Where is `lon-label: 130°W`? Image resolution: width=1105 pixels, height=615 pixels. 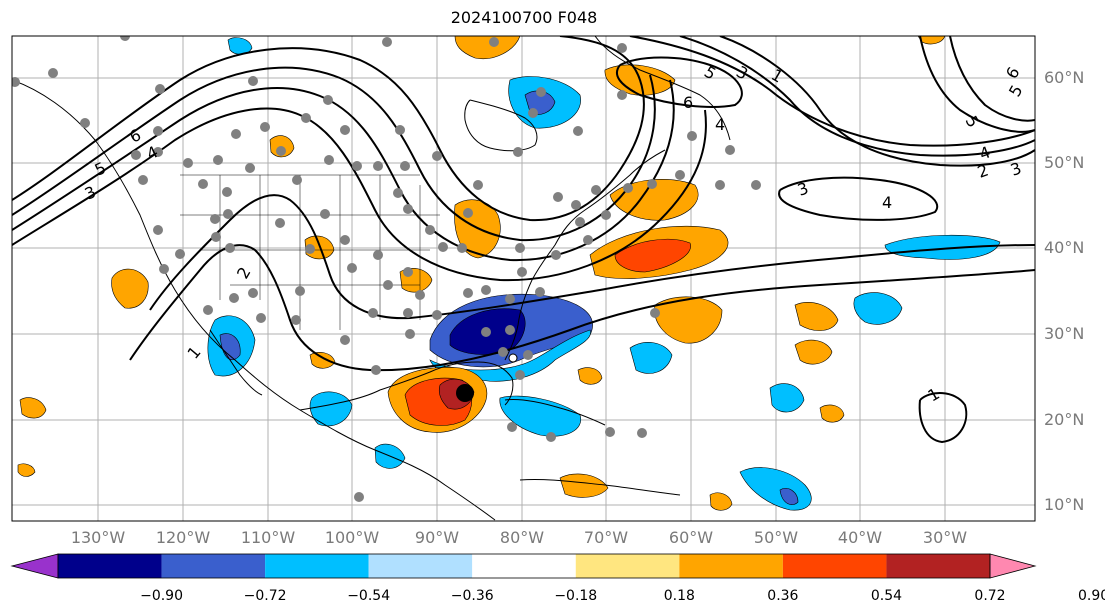 lon-label: 130°W is located at coordinates (98, 537).